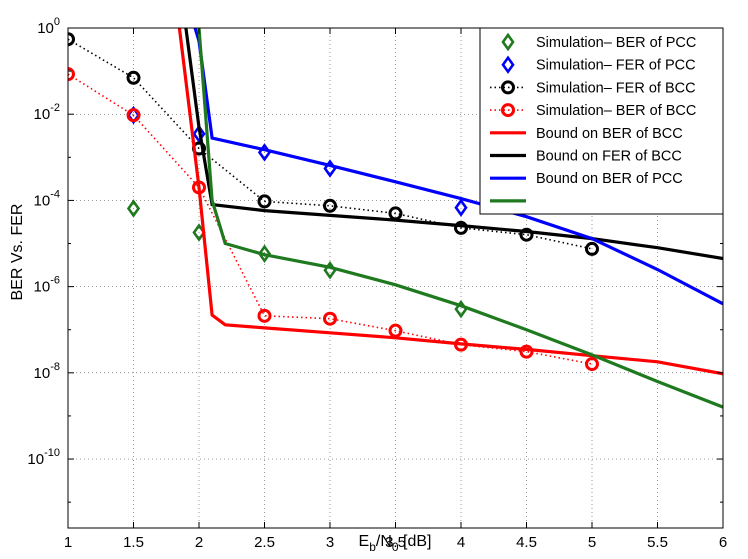  Describe the element at coordinates (723, 542) in the screenshot. I see `x-tick-label: 6` at that location.